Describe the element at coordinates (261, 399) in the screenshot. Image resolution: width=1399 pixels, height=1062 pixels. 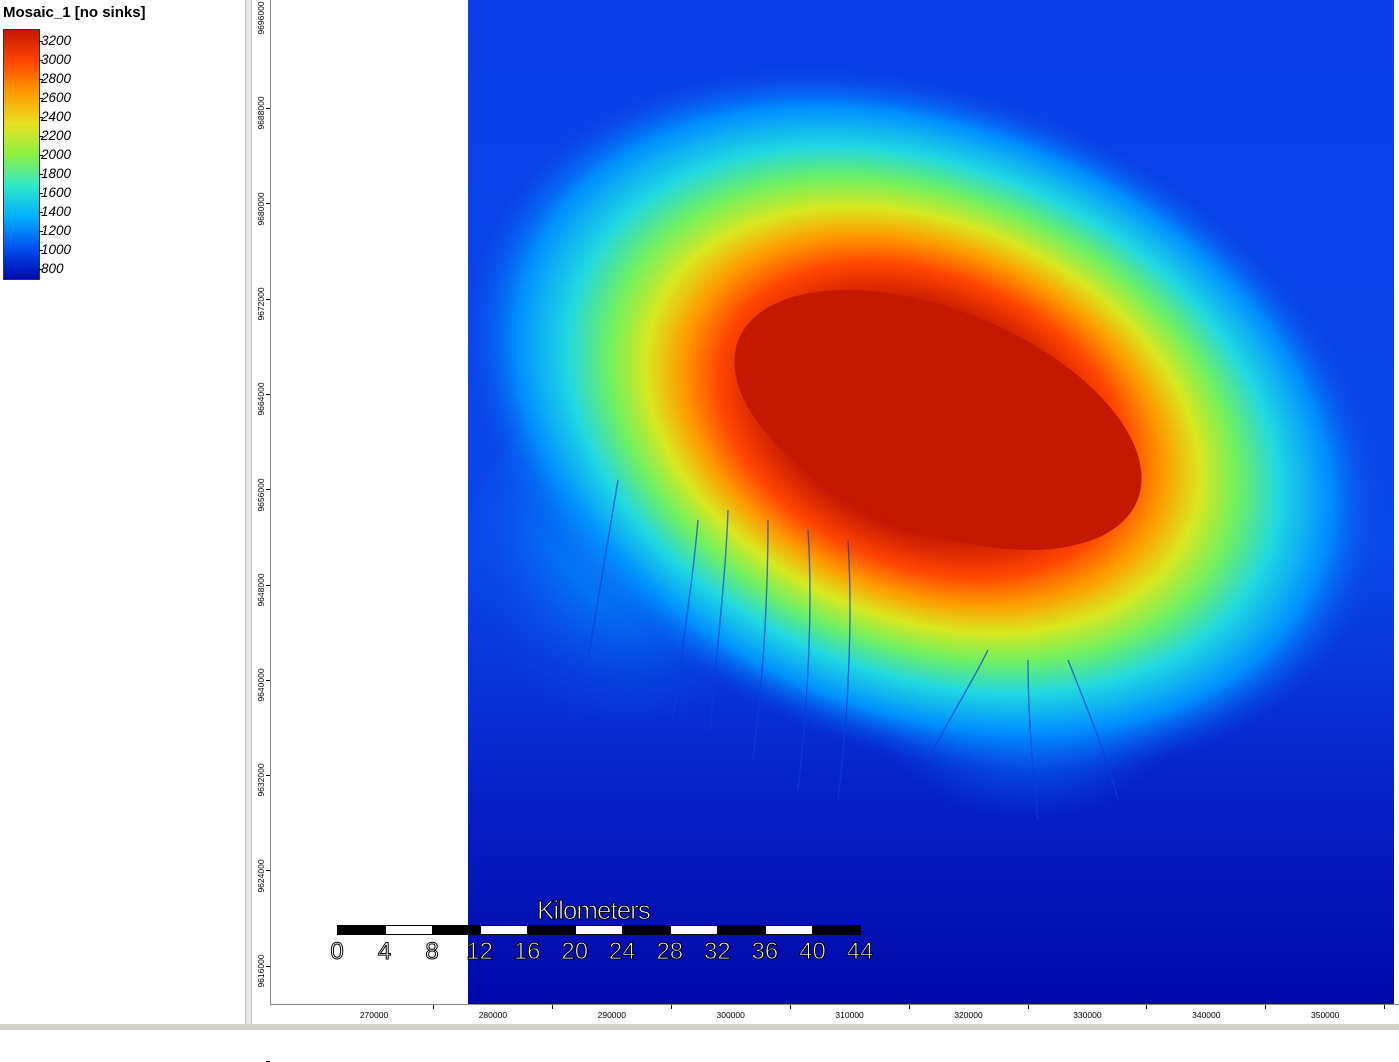
I see `y-axis-label: 9664000` at that location.